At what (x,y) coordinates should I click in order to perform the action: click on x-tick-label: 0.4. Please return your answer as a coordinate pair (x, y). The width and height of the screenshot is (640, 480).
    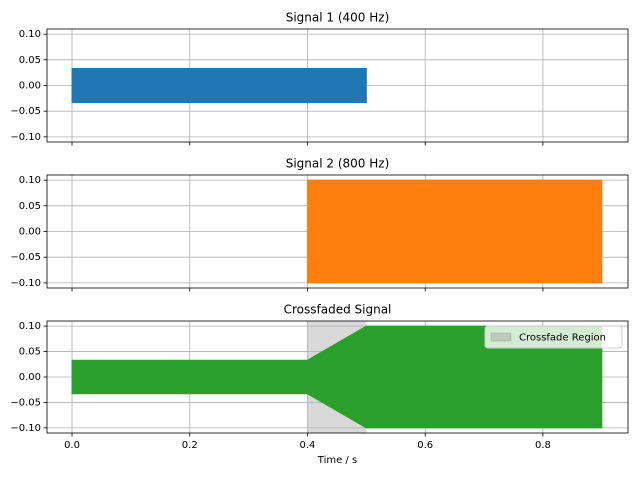
    Looking at the image, I should click on (308, 445).